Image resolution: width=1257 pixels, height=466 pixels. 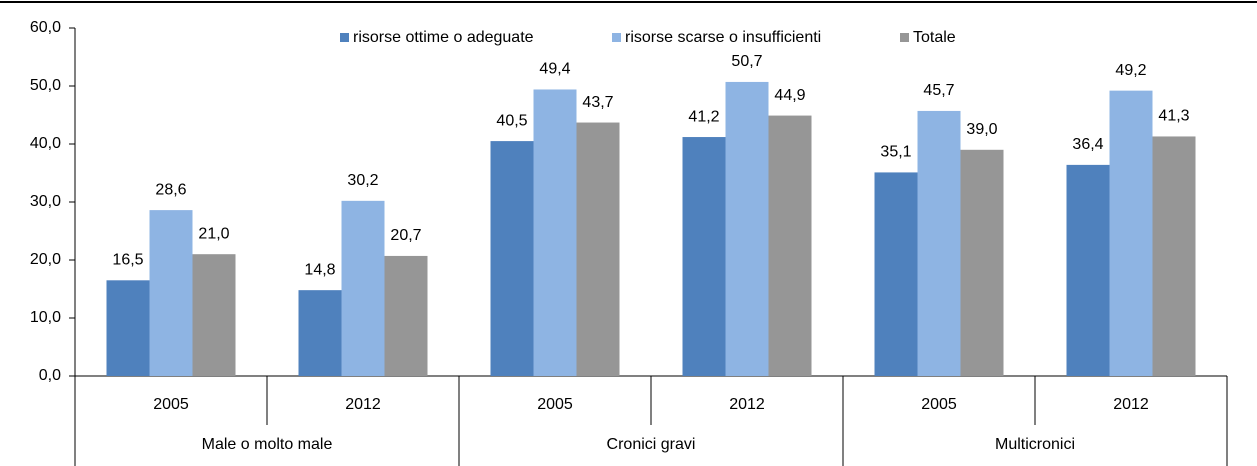 I want to click on data-label: 41,3, so click(x=1173, y=116).